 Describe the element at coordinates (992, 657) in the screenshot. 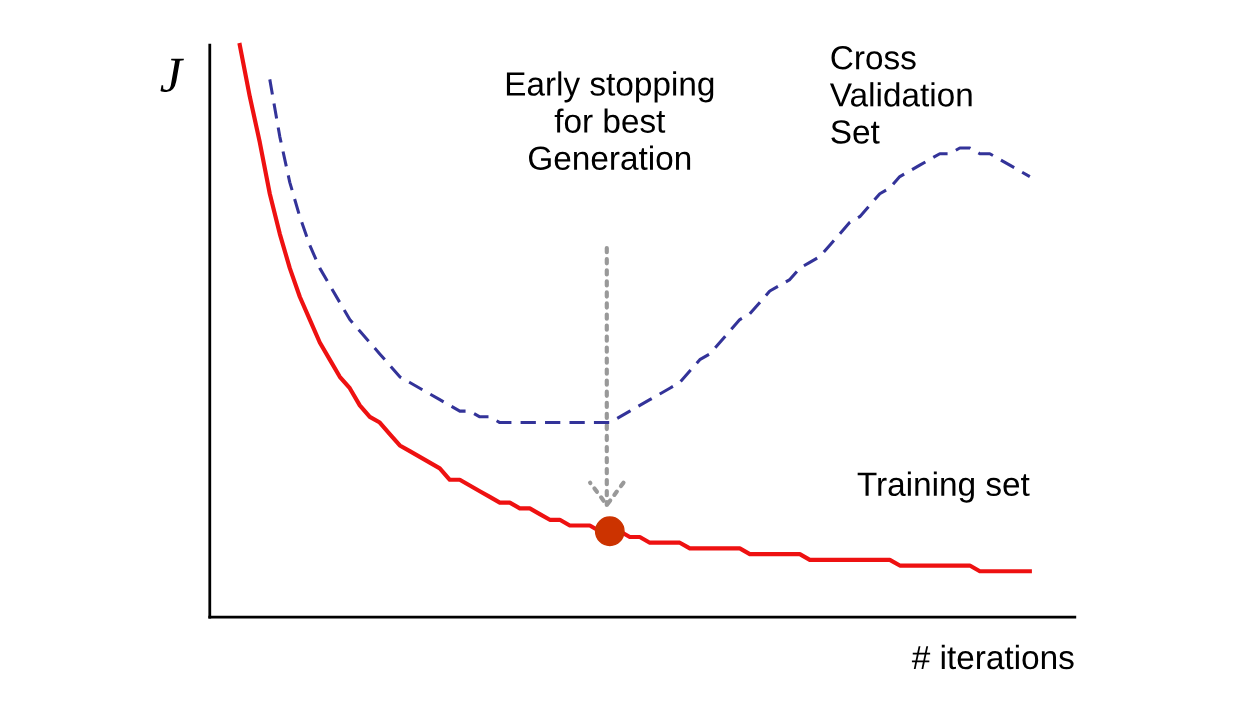

I see `x-axis-title: # iterations` at that location.